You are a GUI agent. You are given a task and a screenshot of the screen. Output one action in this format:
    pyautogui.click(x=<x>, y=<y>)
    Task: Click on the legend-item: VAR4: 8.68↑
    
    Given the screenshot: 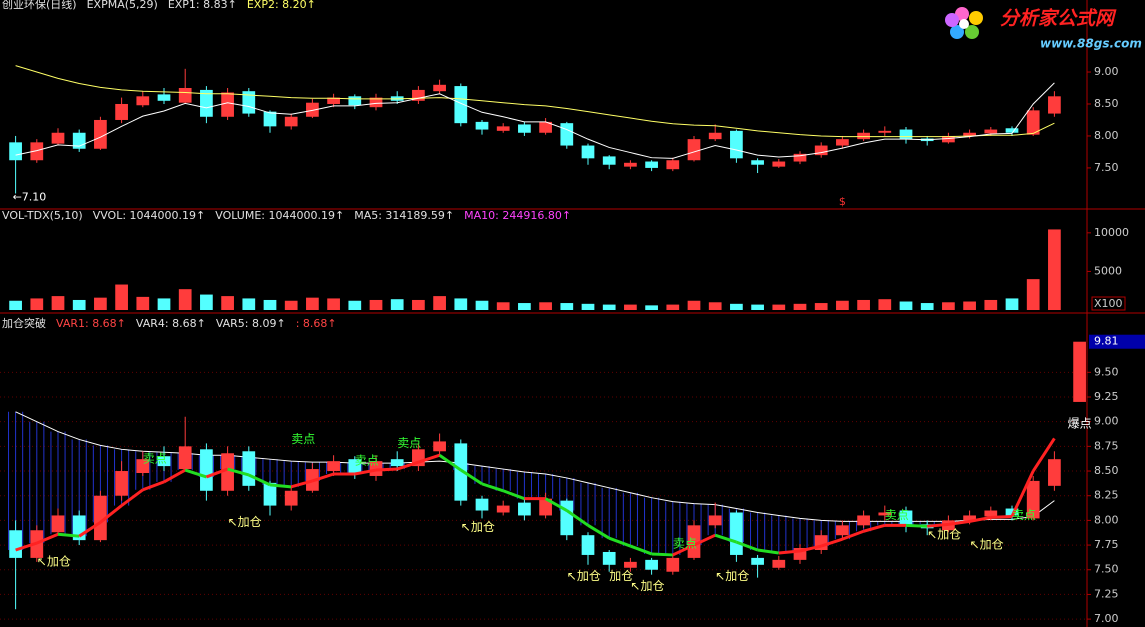 What is the action you would take?
    pyautogui.click(x=171, y=323)
    